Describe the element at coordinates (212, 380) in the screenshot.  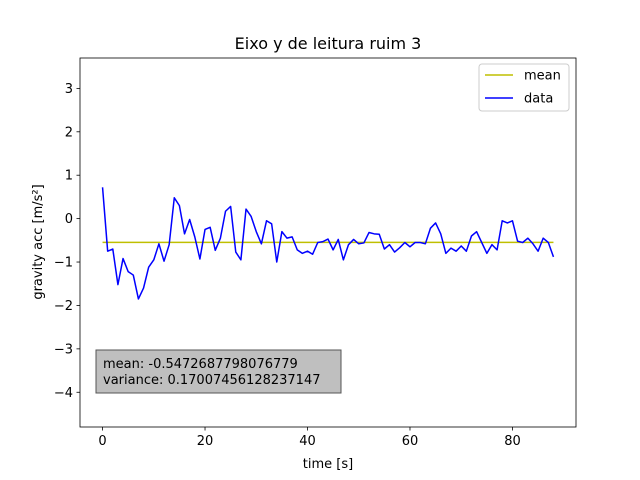
I see `stats-variance: variance: 0.17007456128237147` at that location.